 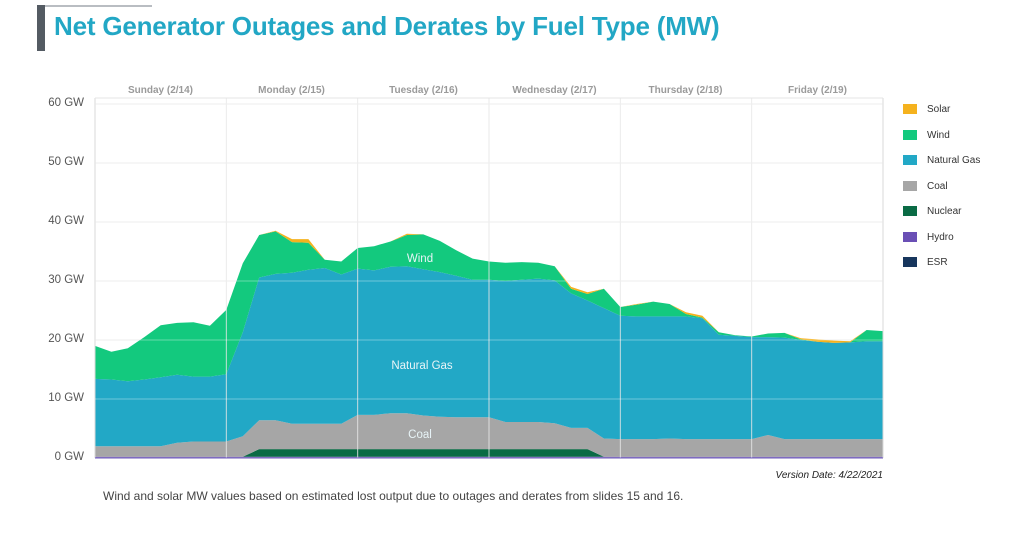 I want to click on day-label: Tuesday (2/16), so click(x=423, y=90).